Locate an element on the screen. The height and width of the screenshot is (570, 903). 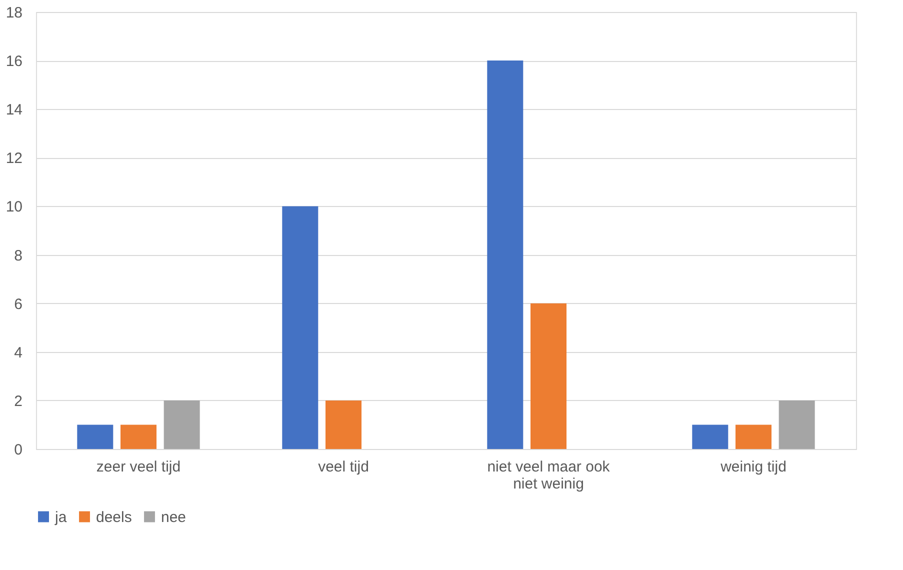
x-tick-label: weinig tijd is located at coordinates (753, 467).